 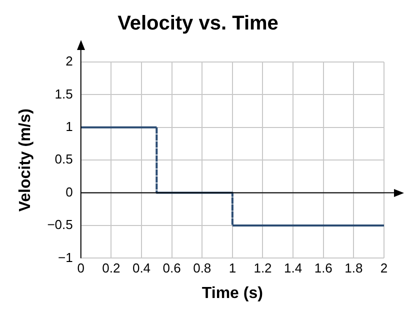 I want to click on y-tick-label: −1, so click(x=65, y=257).